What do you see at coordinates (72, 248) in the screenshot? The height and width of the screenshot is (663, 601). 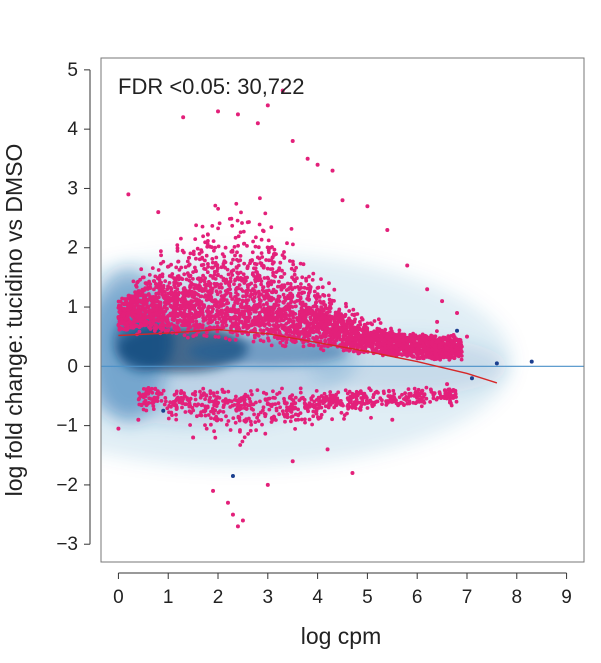 I see `y-tick-label: 2` at bounding box center [72, 248].